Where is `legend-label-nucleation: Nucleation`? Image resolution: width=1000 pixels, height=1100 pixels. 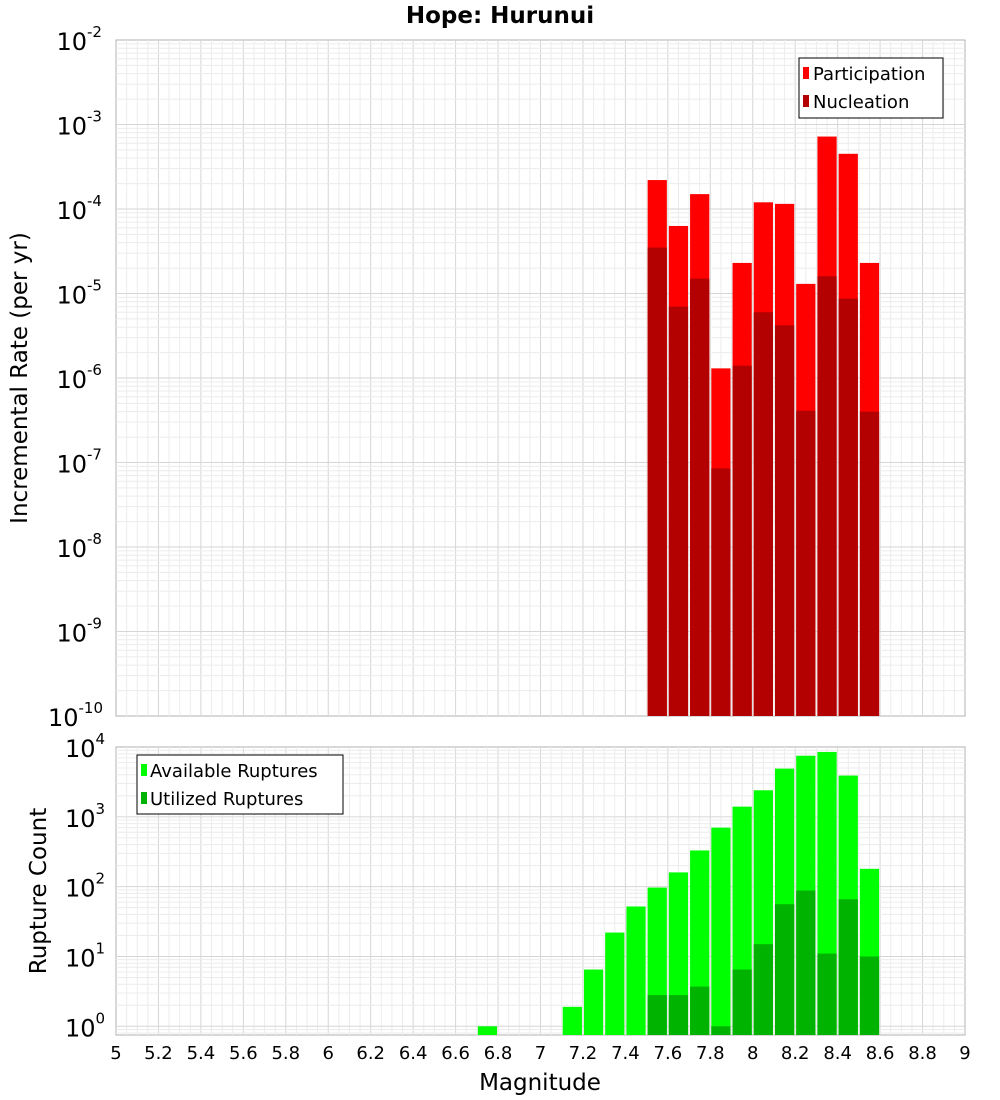 legend-label-nucleation: Nucleation is located at coordinates (861, 102).